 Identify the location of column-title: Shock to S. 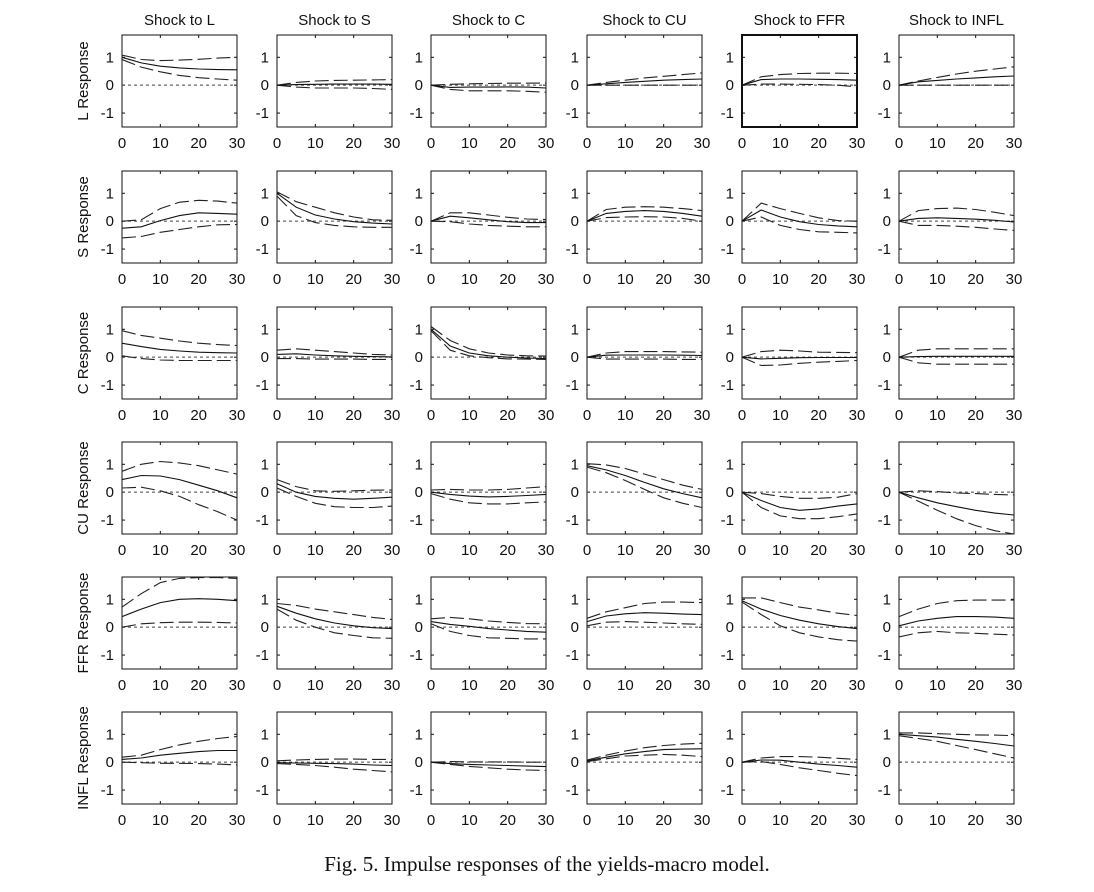
(334, 20).